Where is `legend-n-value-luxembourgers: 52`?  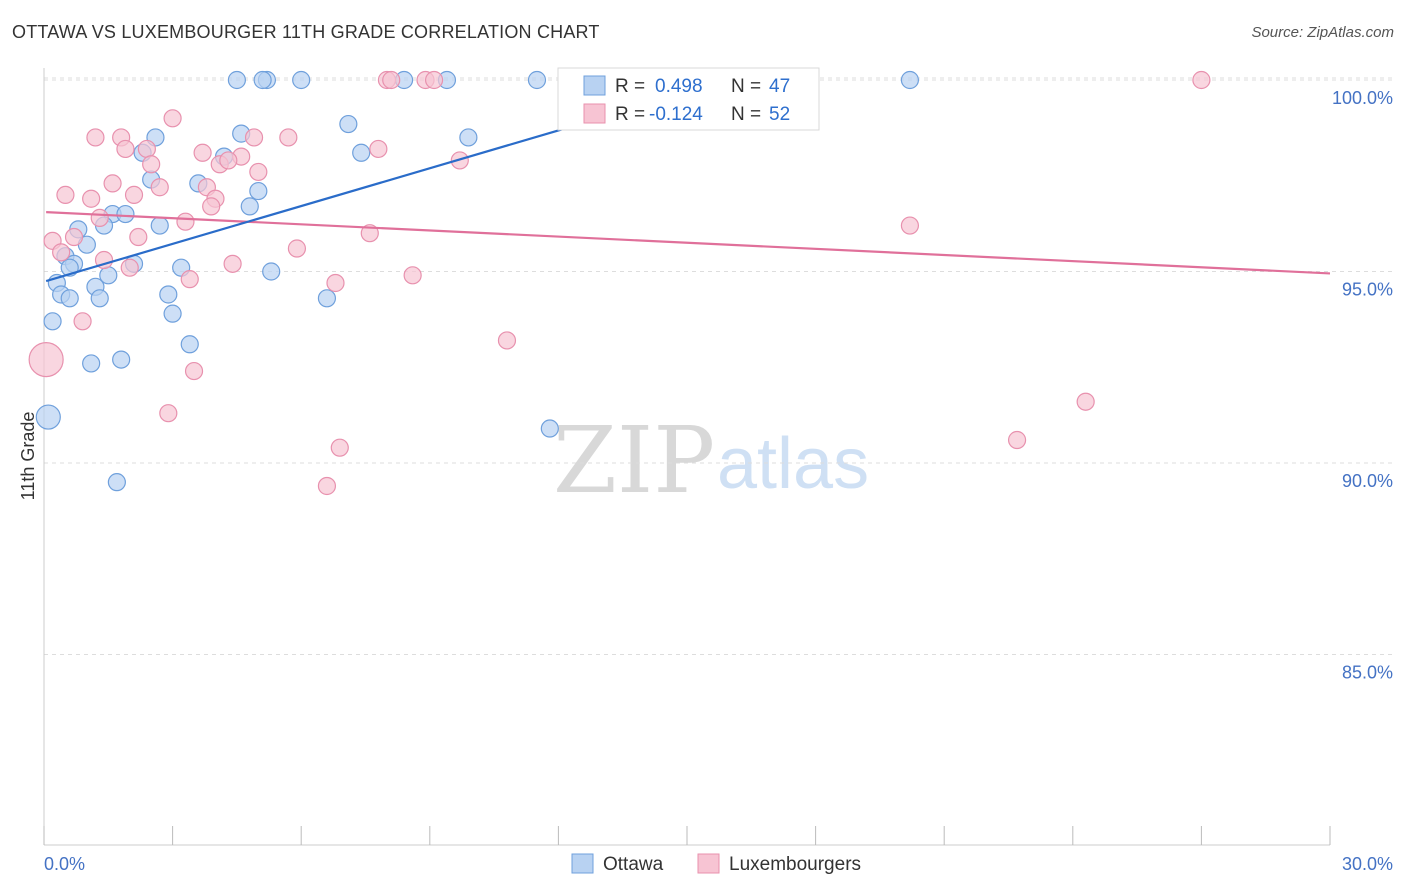 legend-n-value-luxembourgers: 52 is located at coordinates (779, 114).